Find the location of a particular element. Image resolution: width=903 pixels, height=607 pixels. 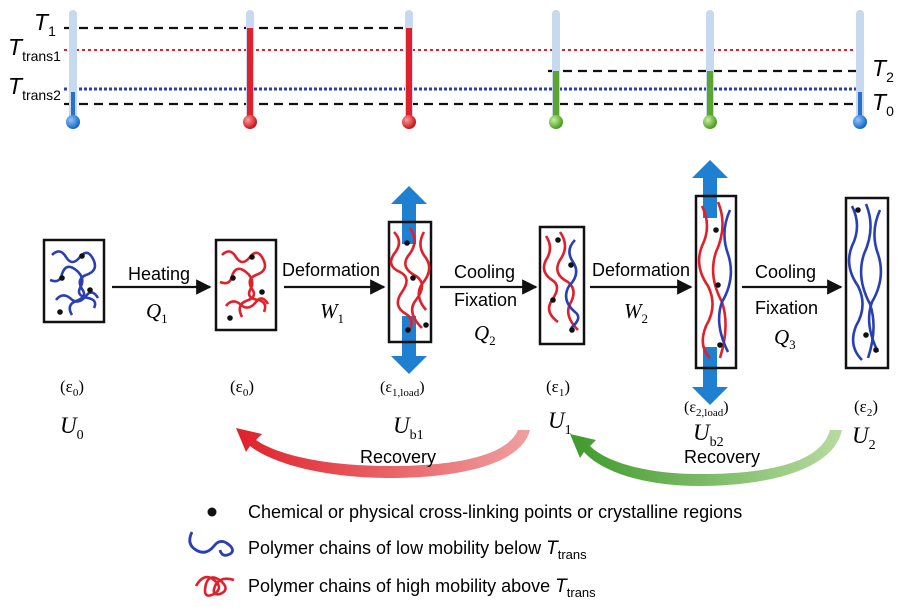

energy-label-u0: U0 is located at coordinates (72, 428).